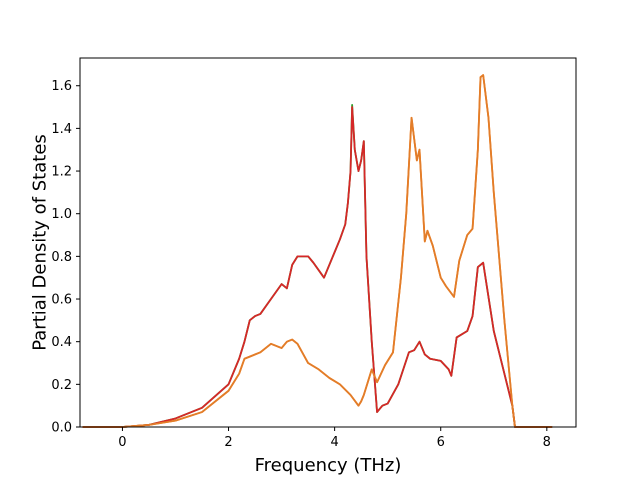 This screenshot has width=640, height=480. Describe the element at coordinates (228, 442) in the screenshot. I see `x-tick-label: 2` at that location.